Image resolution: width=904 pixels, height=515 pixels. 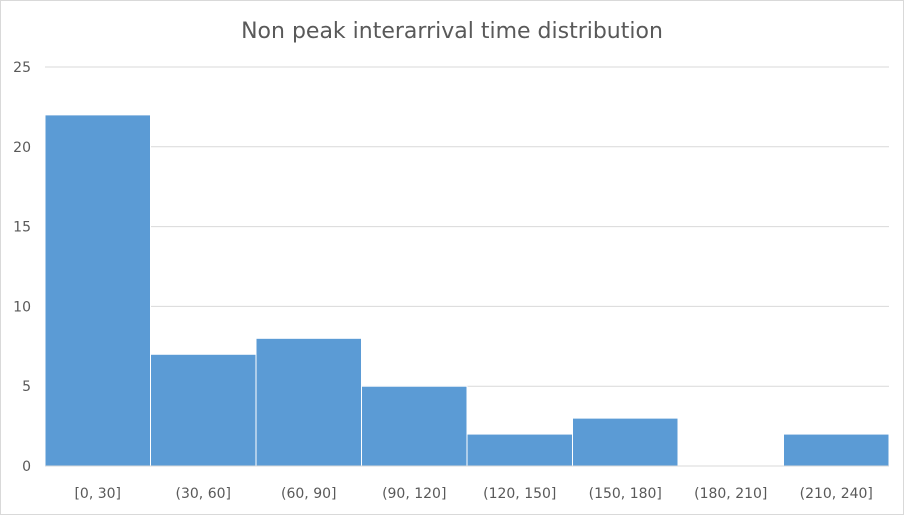 I want to click on x-tick-label: [0, 30], so click(x=97, y=494).